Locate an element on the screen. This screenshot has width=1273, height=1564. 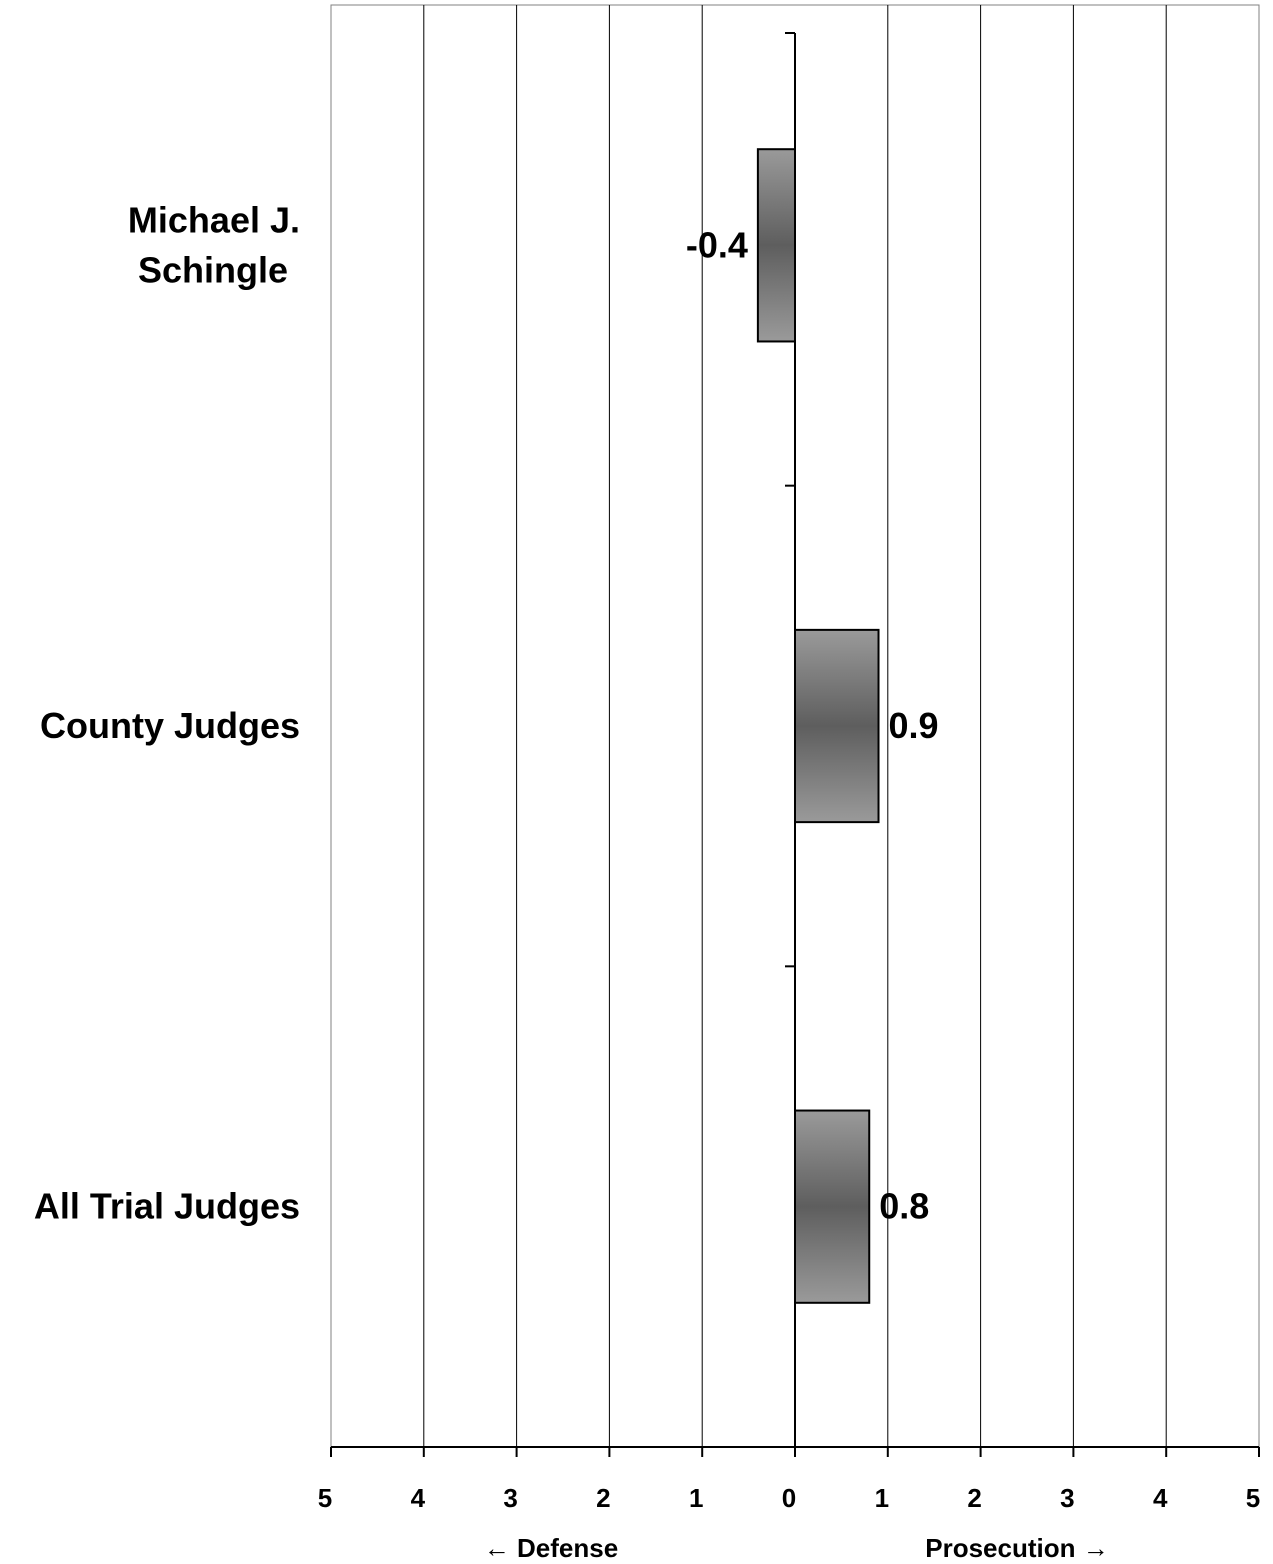
category-label-line: County Judges is located at coordinates (170, 725).